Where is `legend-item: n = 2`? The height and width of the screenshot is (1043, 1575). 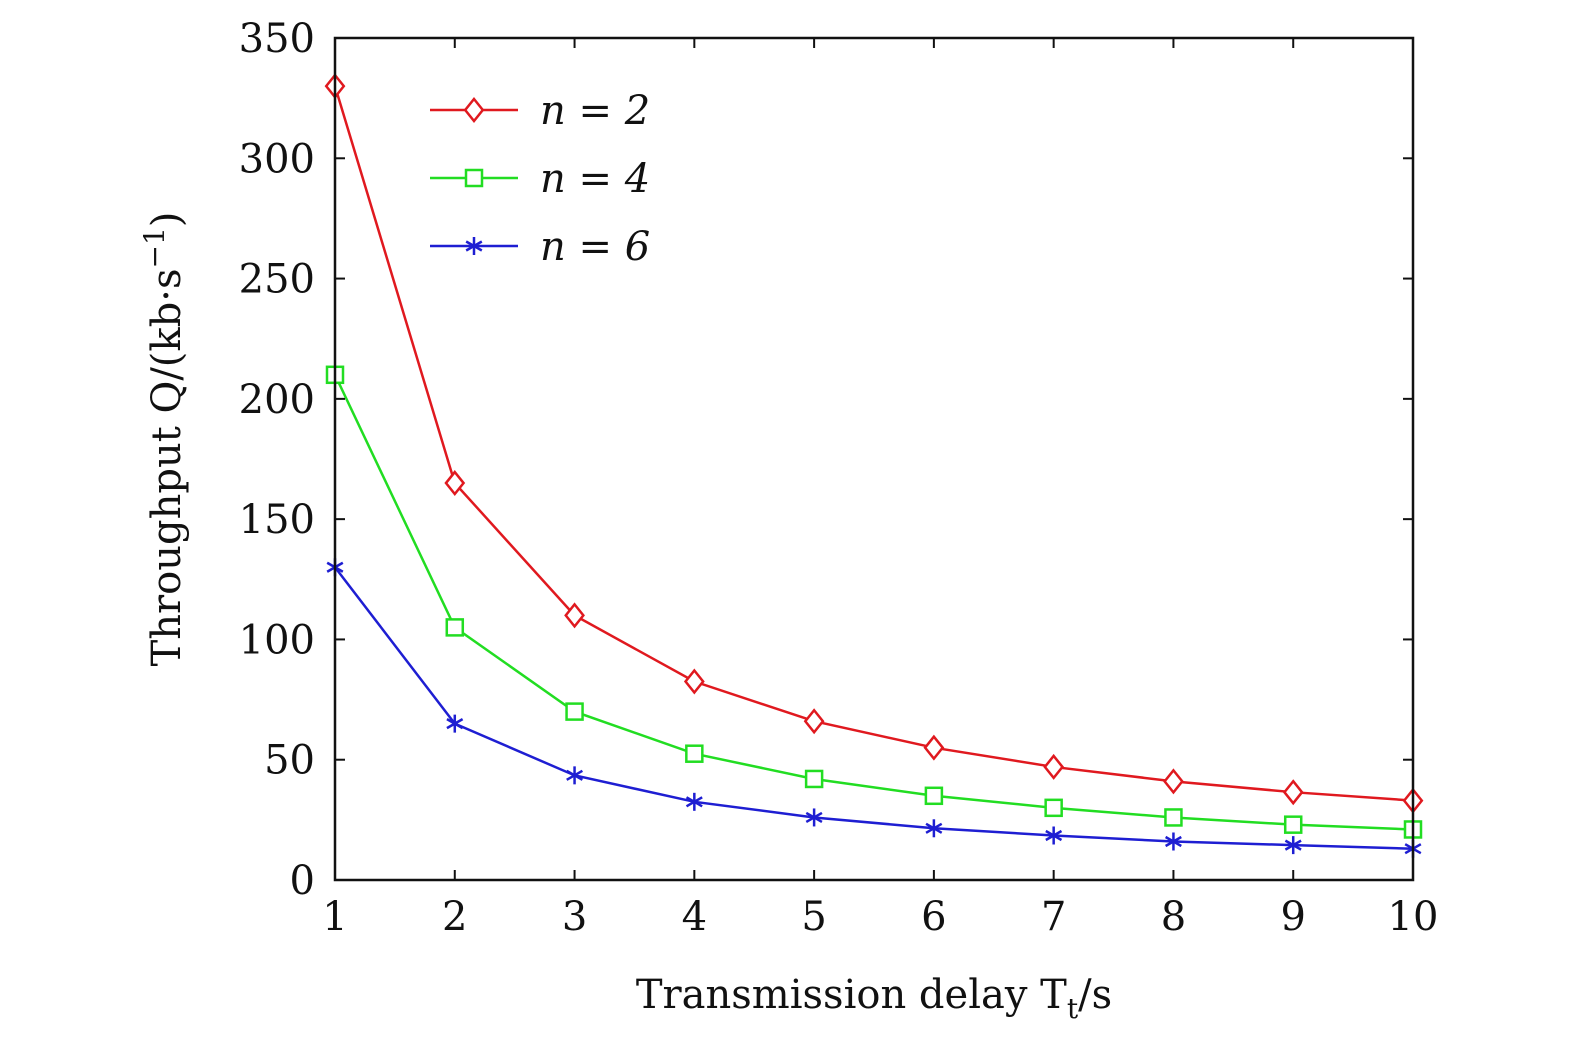
legend-item: n = 2 is located at coordinates (540, 111).